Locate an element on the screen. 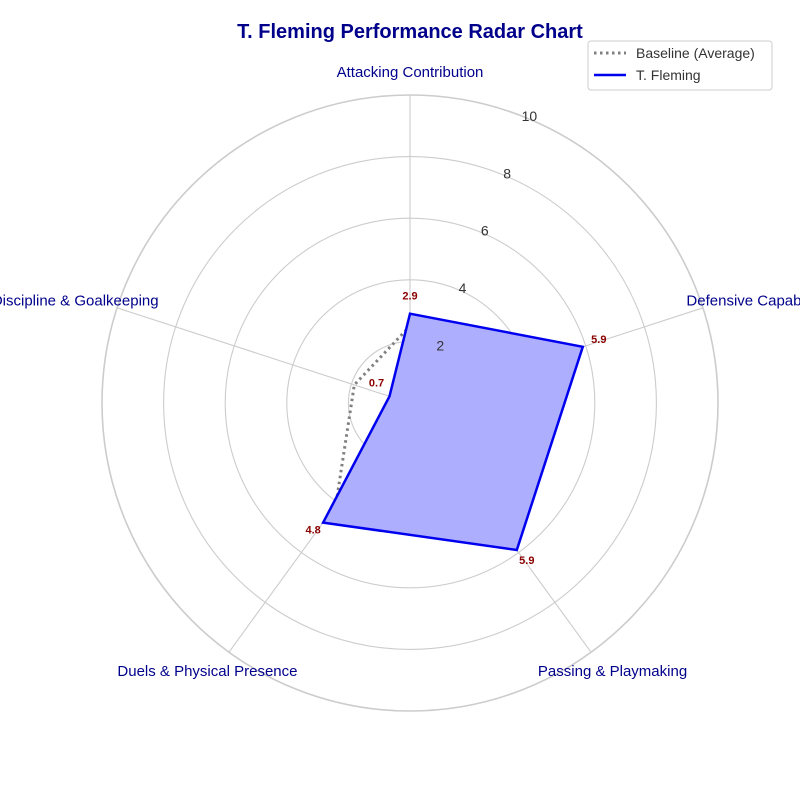 This screenshot has height=800, width=800. series-player-polygon is located at coordinates (453, 432).